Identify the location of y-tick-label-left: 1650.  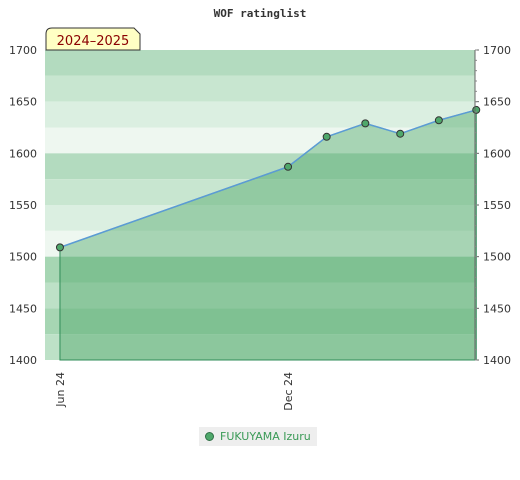
(23, 102).